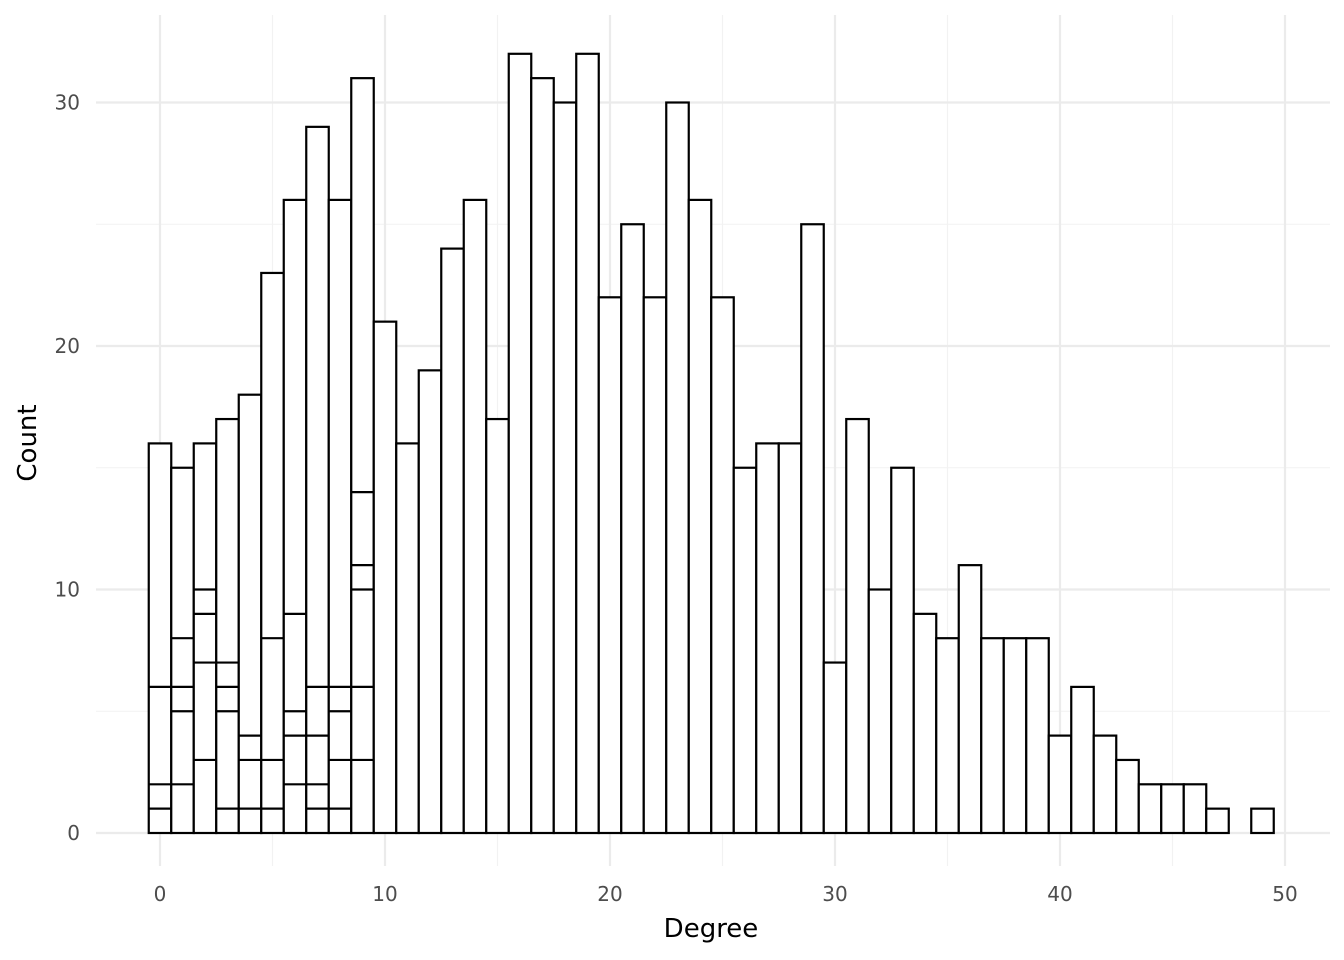 Image resolution: width=1344 pixels, height=960 pixels. I want to click on x-tick-label: 40, so click(1059, 894).